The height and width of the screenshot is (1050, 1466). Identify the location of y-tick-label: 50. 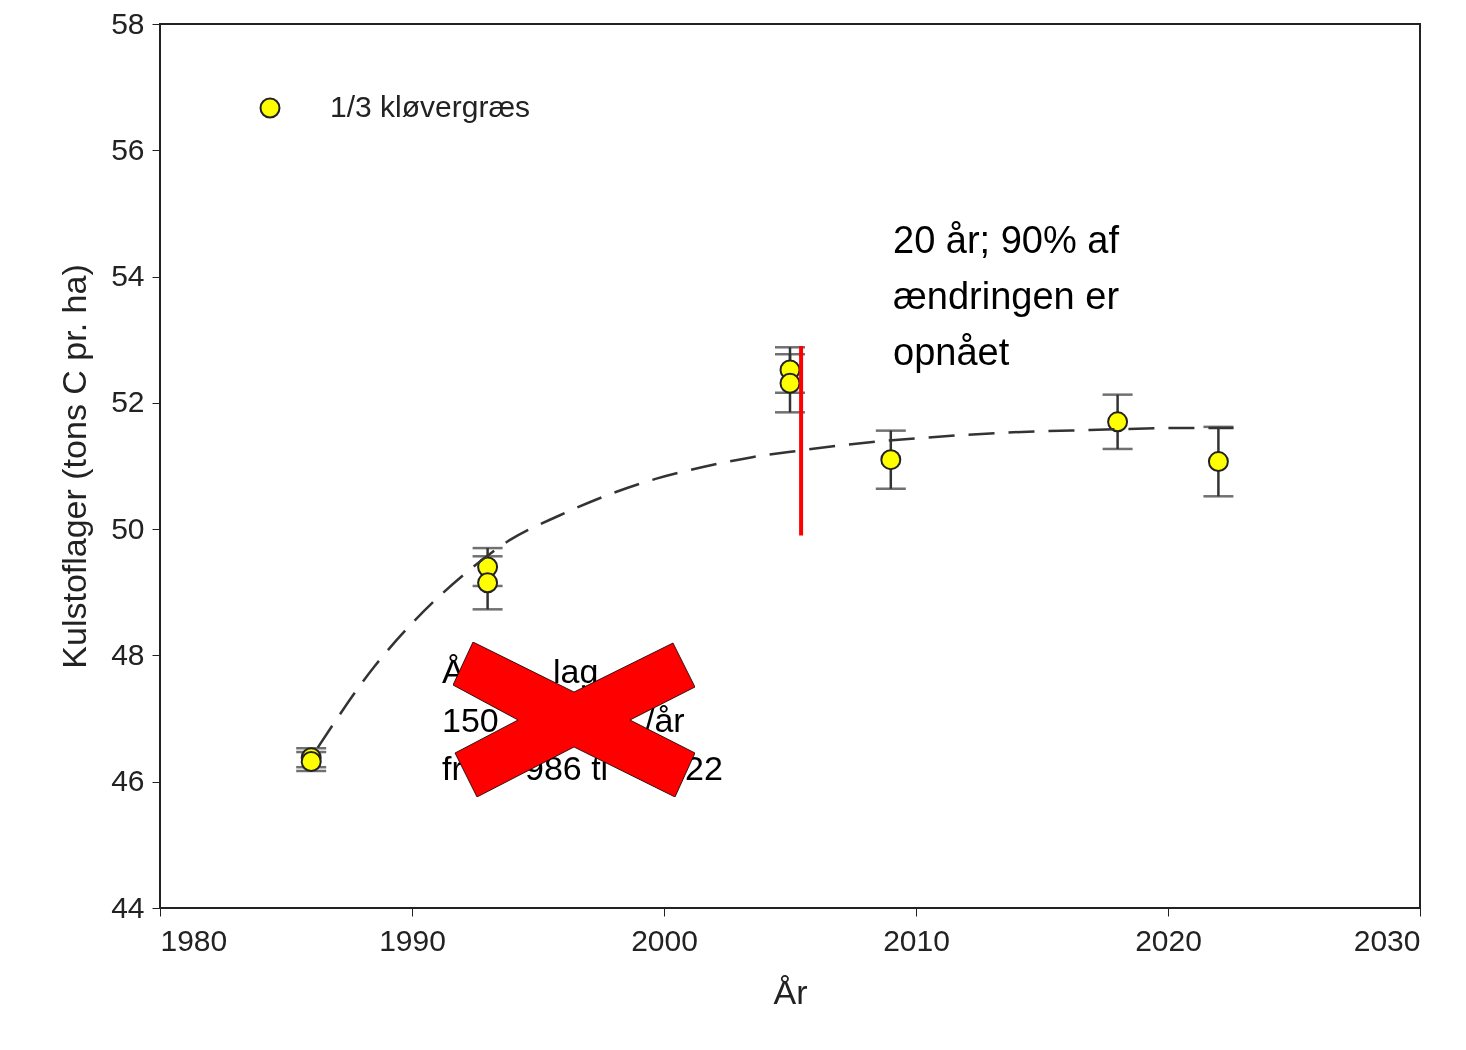
(128, 528).